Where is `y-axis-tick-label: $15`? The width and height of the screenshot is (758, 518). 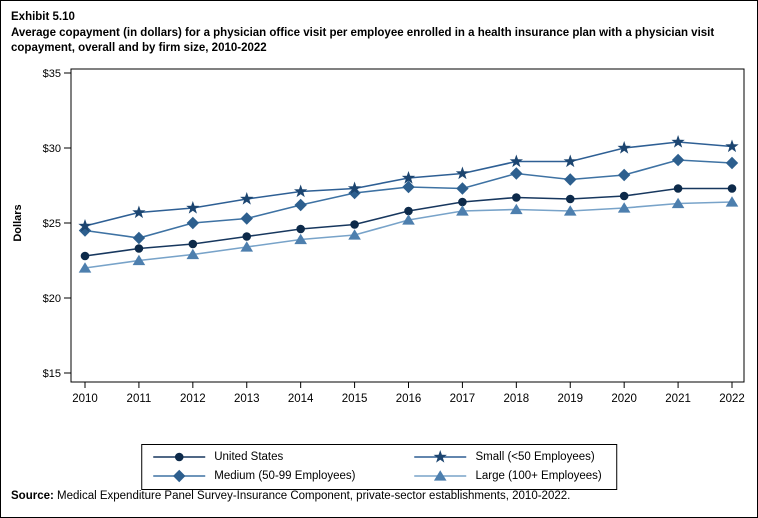 y-axis-tick-label: $15 is located at coordinates (52, 374).